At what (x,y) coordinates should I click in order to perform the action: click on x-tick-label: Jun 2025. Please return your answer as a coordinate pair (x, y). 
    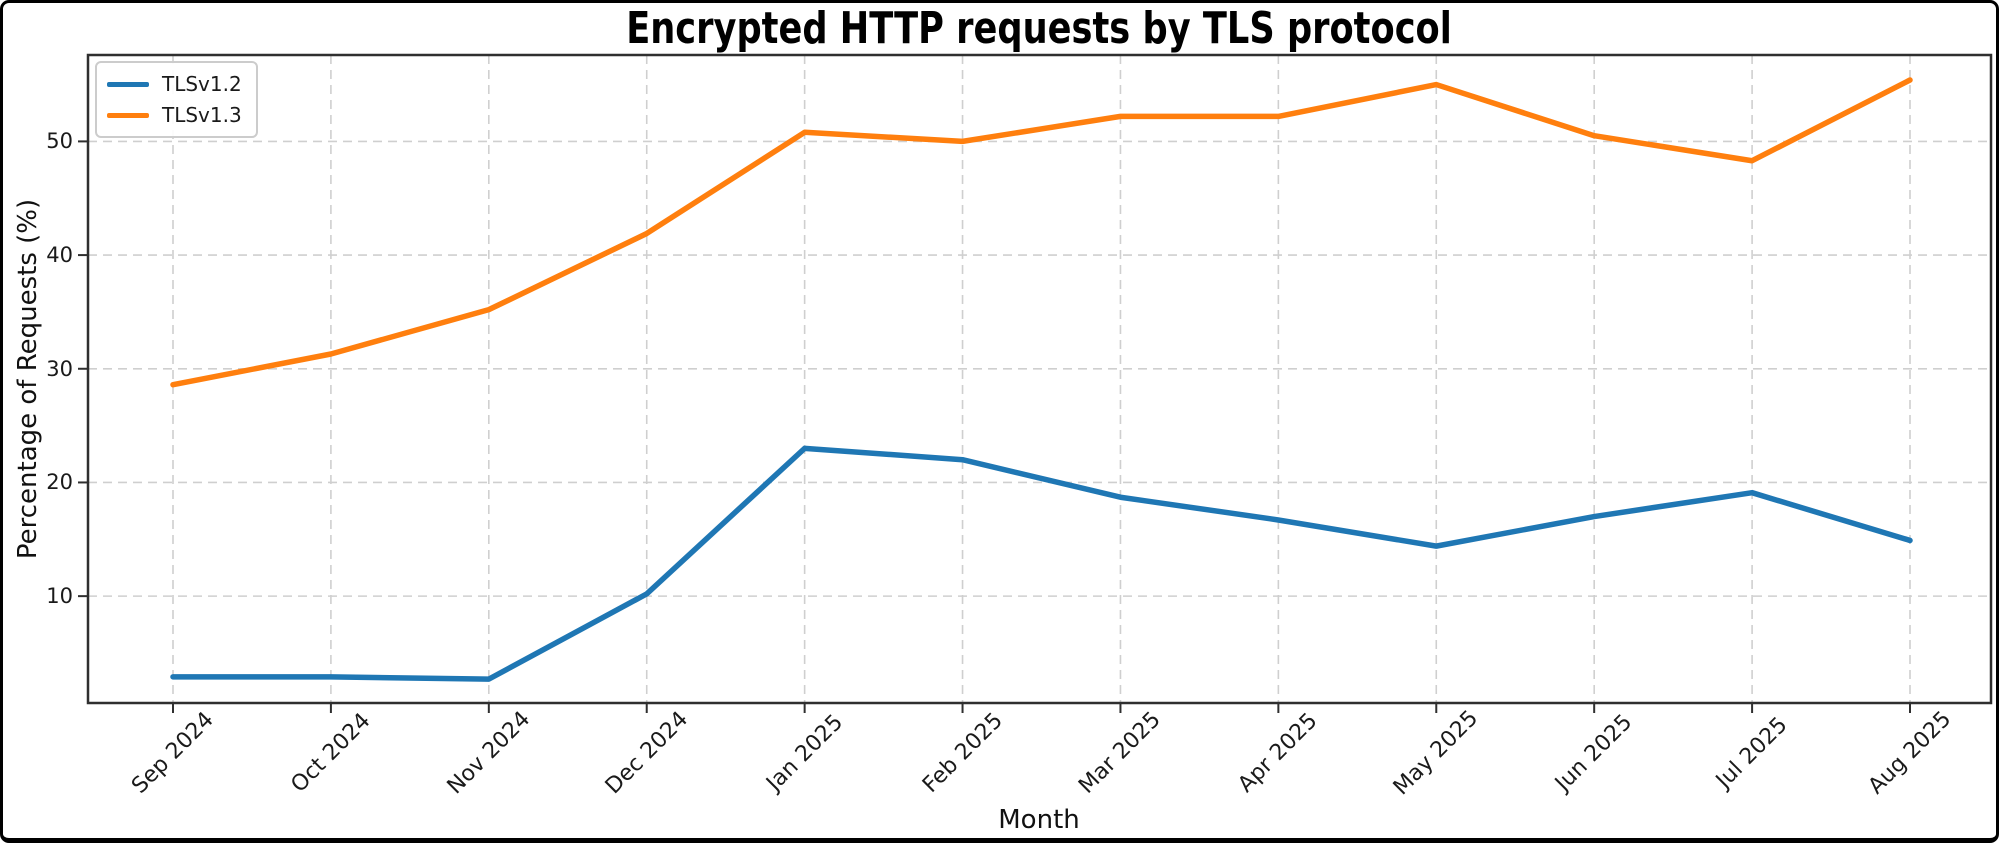
    Looking at the image, I should click on (1594, 753).